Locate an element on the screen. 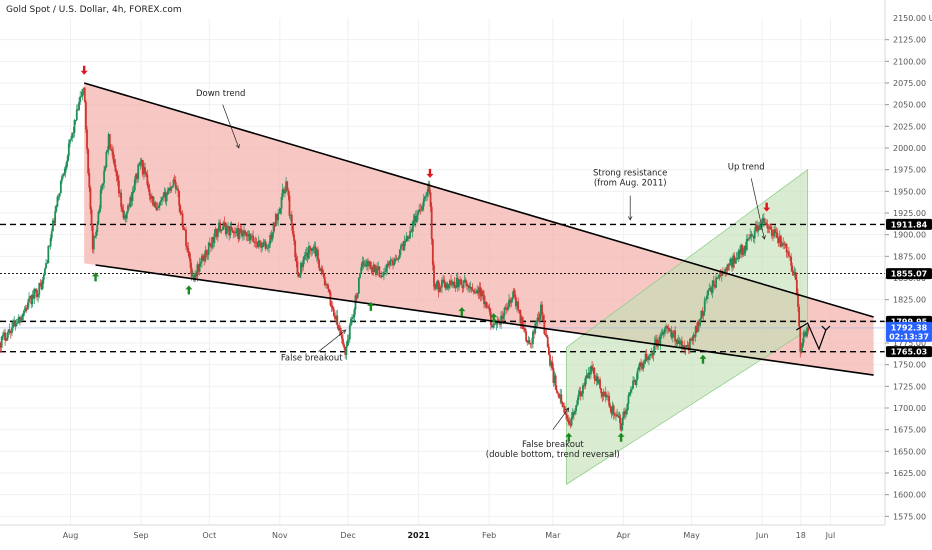 The width and height of the screenshot is (932, 550). current-price-tag is located at coordinates (909, 331).